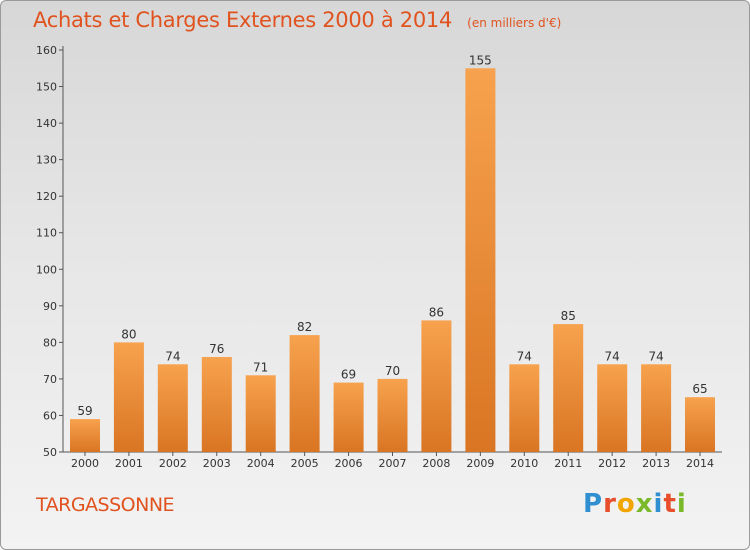  Describe the element at coordinates (644, 504) in the screenshot. I see `logo-letter: x` at that location.